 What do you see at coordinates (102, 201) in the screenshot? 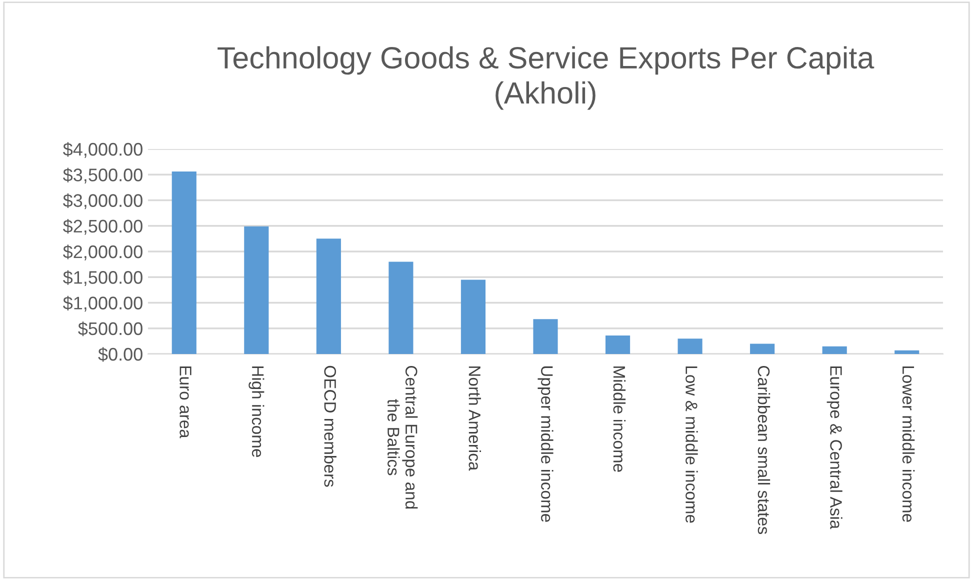
I see `y-tick-label: $3,000.00` at bounding box center [102, 201].